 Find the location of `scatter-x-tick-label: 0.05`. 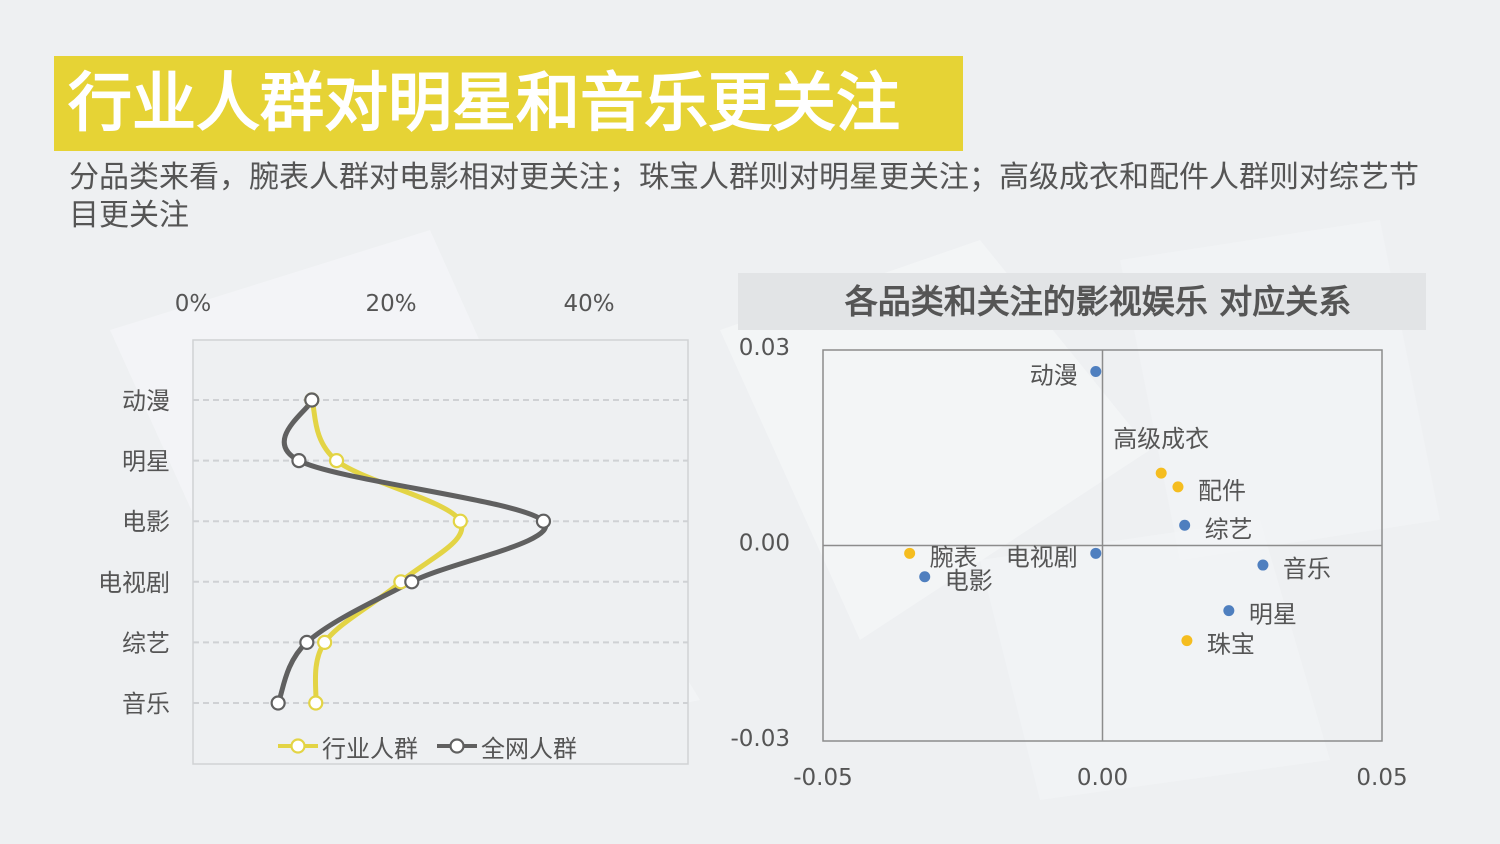

scatter-x-tick-label: 0.05 is located at coordinates (1381, 778).